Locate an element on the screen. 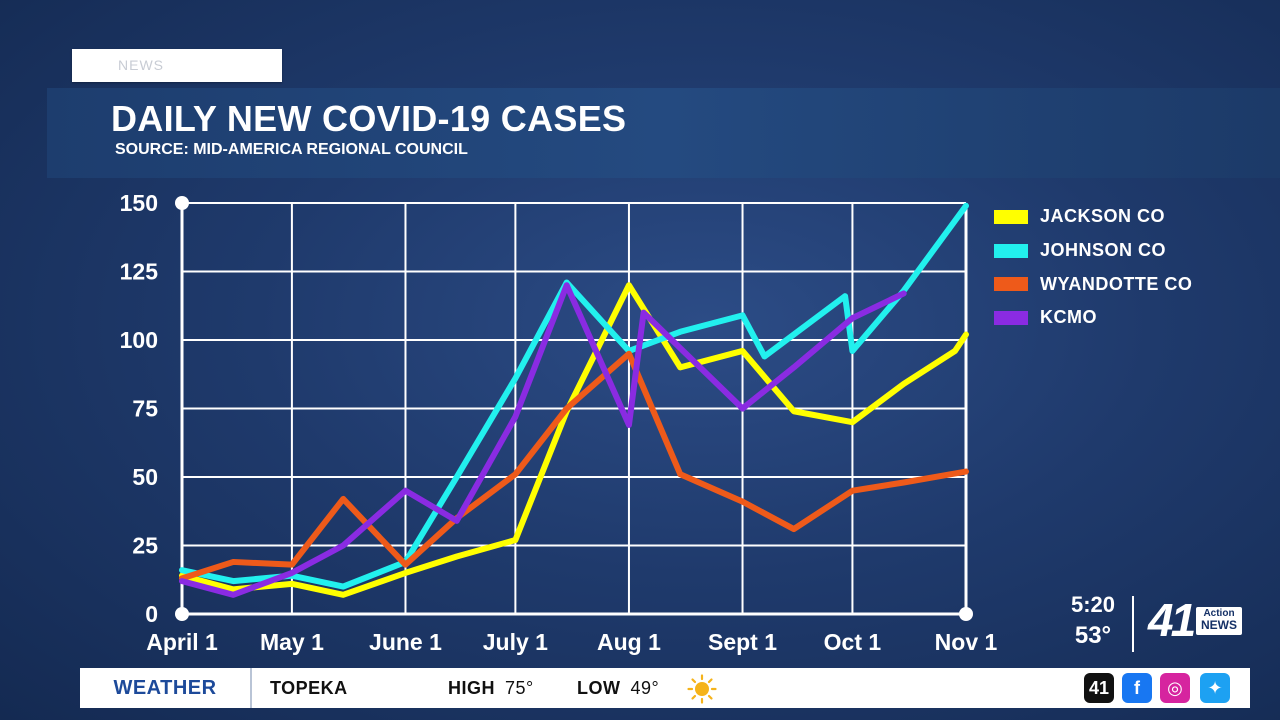 The width and height of the screenshot is (1280, 720). logo-line2: NEWS is located at coordinates (1219, 625).